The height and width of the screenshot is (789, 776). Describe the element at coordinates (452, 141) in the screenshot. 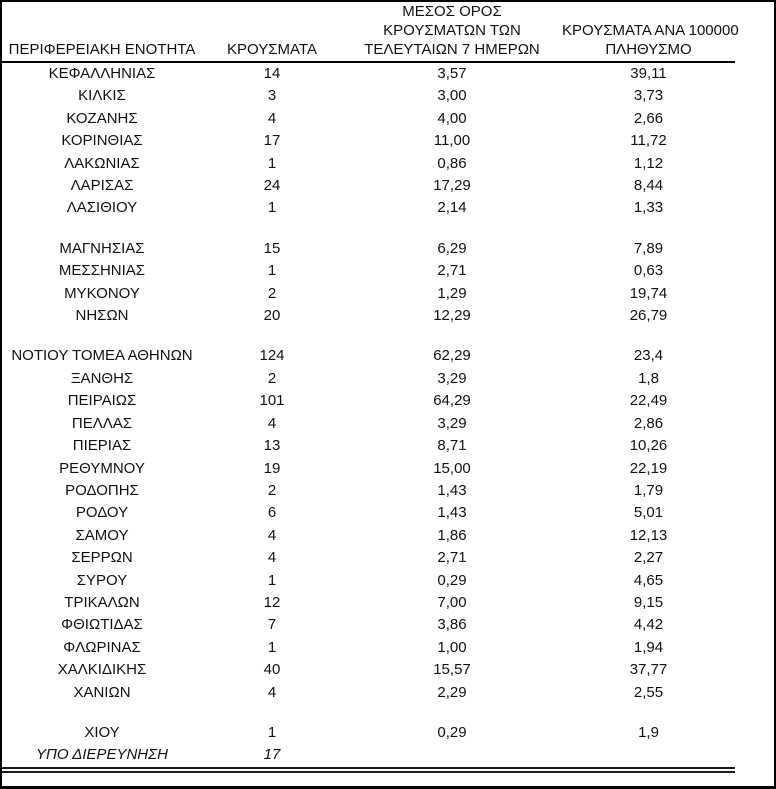

I see `avg7-cell: 11,00` at that location.